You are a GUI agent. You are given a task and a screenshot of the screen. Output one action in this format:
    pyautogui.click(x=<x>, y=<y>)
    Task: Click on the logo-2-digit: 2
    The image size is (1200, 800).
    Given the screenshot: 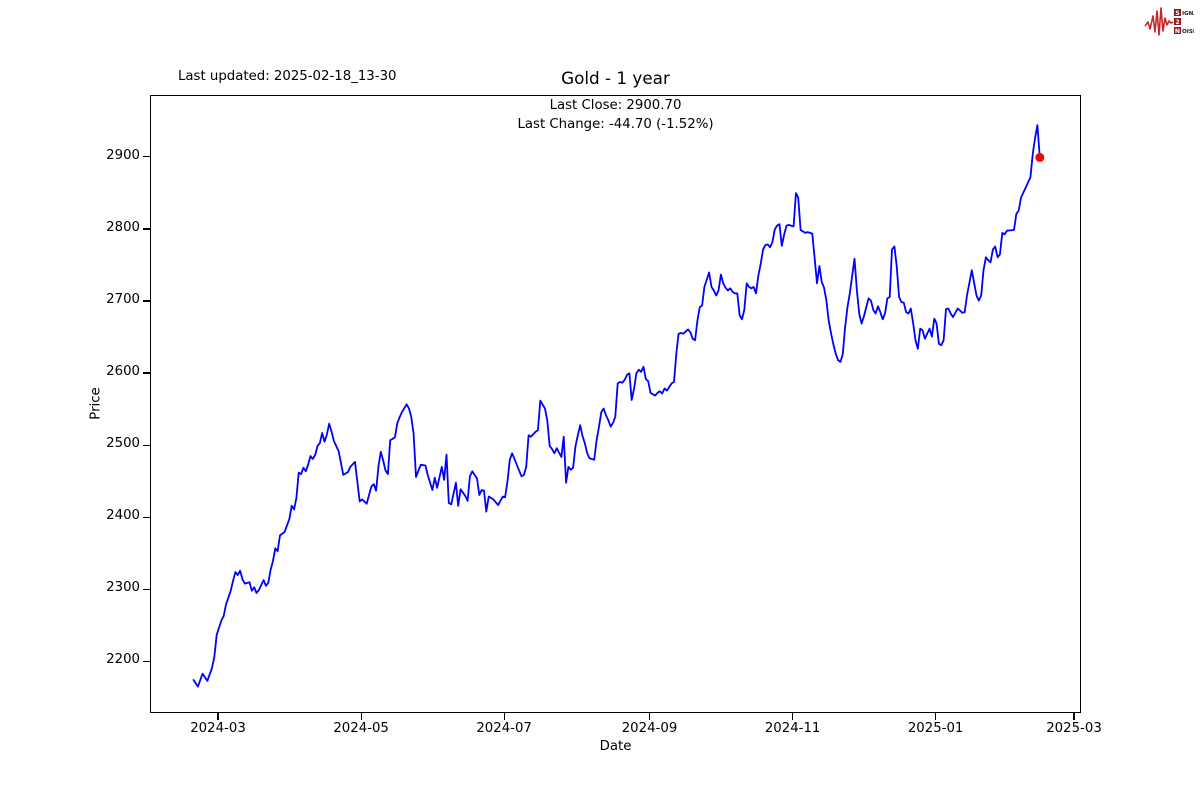 What is the action you would take?
    pyautogui.click(x=1177, y=22)
    